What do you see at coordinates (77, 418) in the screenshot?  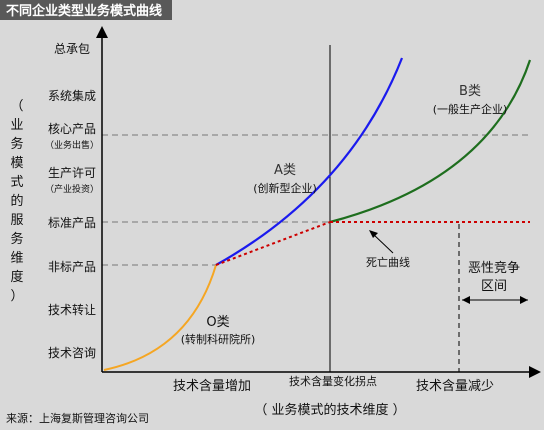 I see `source-note: 来源：上海复斯管理咨询公司` at bounding box center [77, 418].